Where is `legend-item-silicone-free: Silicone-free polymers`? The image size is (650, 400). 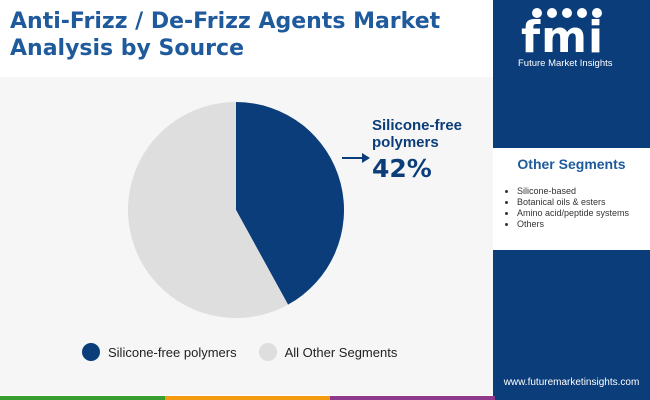
legend-item-silicone-free: Silicone-free polymers is located at coordinates (159, 352).